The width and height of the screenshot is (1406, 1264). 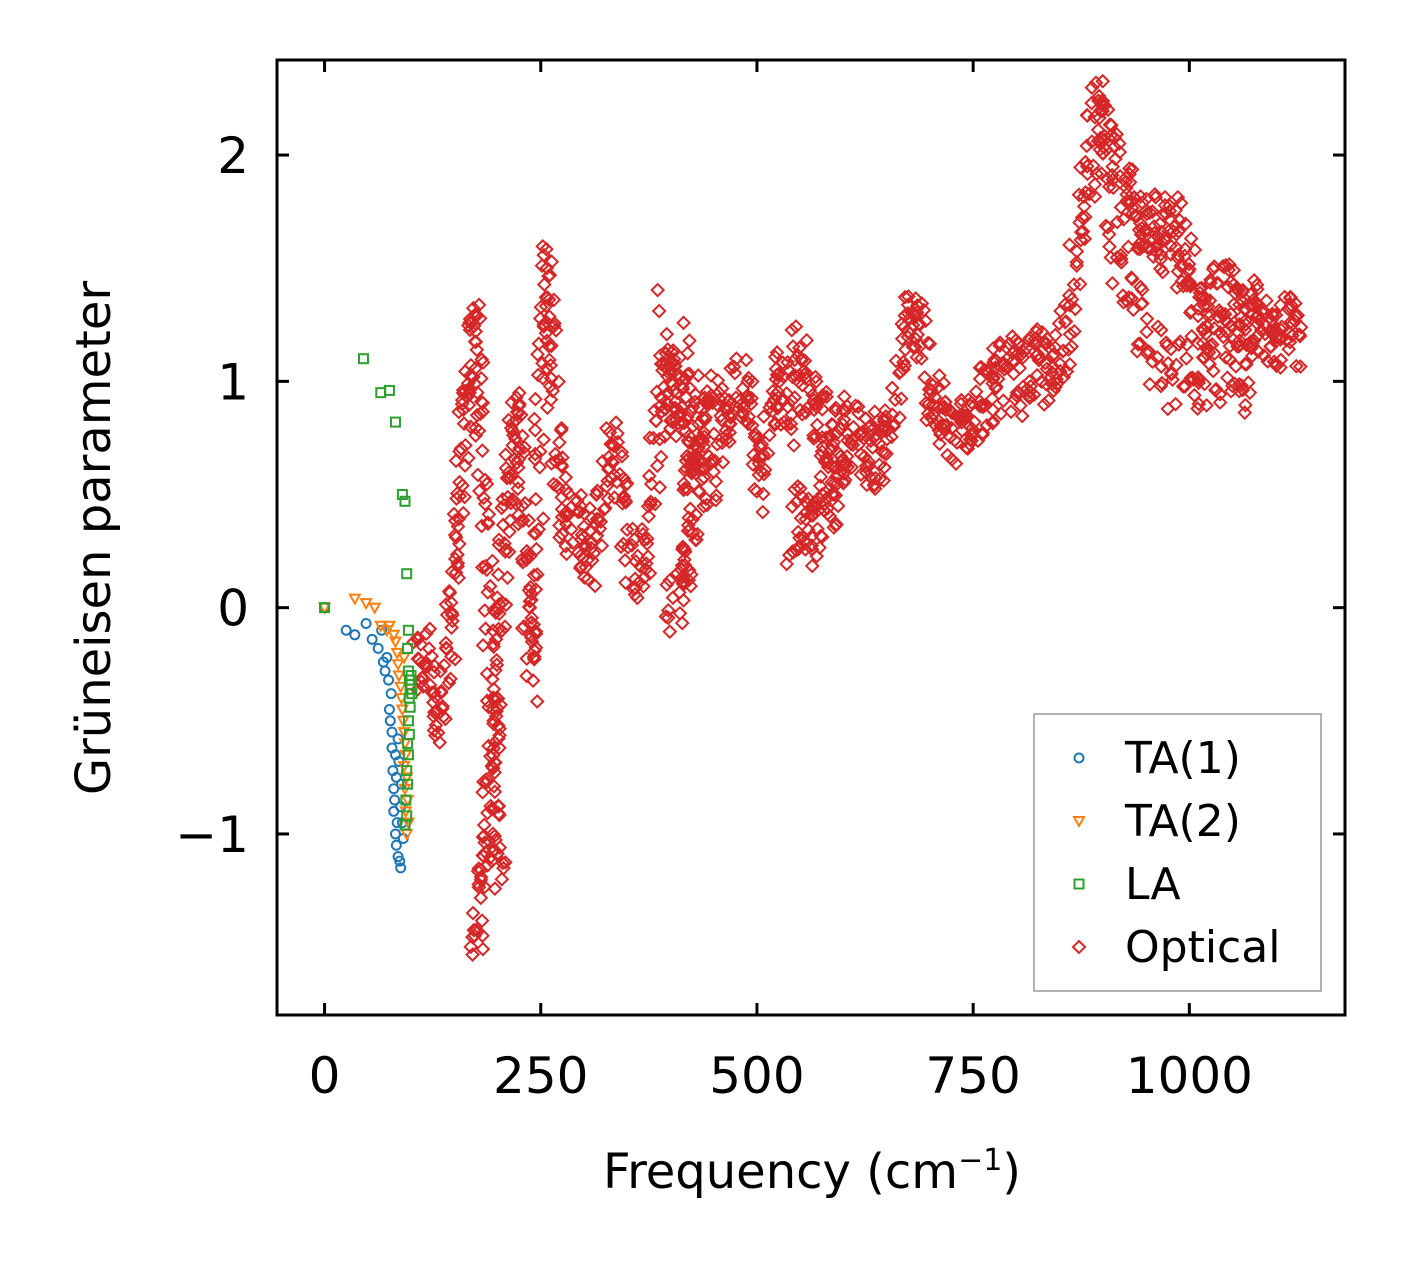 What do you see at coordinates (233, 156) in the screenshot?
I see `y-tick-label: 2` at bounding box center [233, 156].